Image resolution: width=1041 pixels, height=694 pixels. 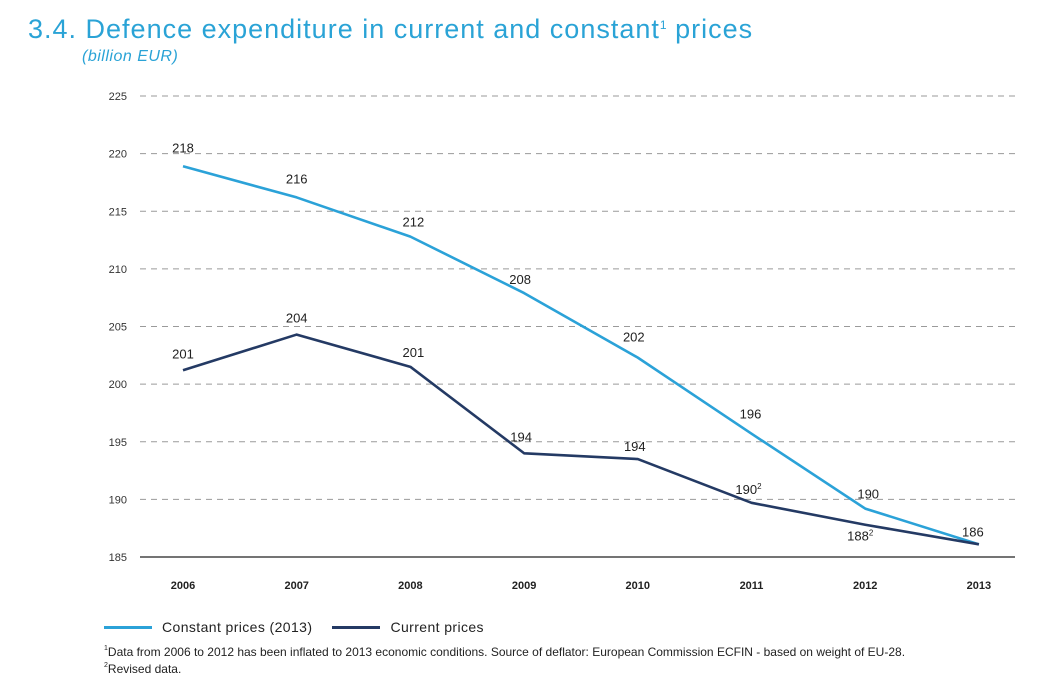 What do you see at coordinates (297, 318) in the screenshot?
I see `data-label-current-prices-2007: 204` at bounding box center [297, 318].